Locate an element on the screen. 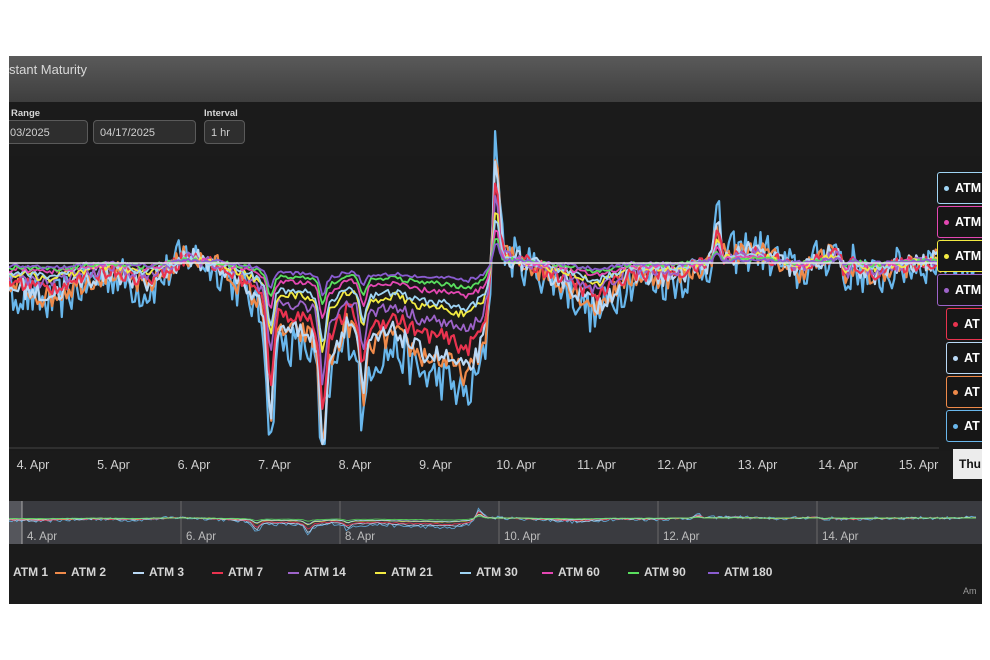 This screenshot has height=660, width=990. legend-item-atm-3: ATM 3 is located at coordinates (158, 572).